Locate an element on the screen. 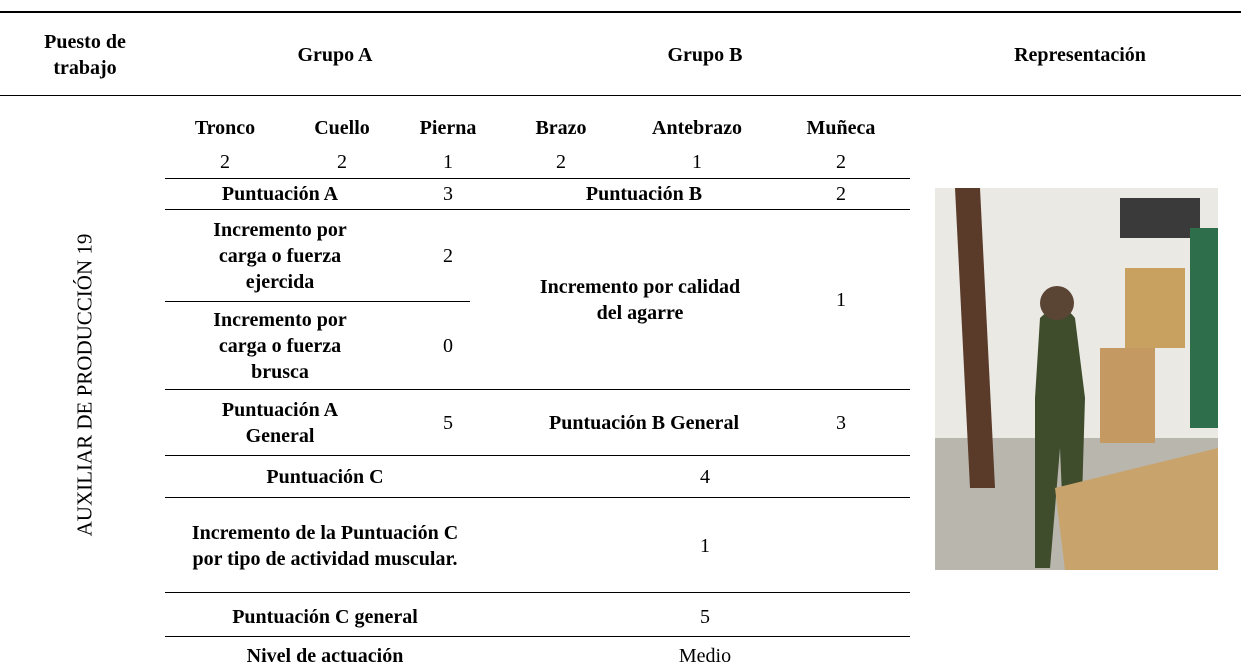 This screenshot has width=1241, height=670. header-cell: Representación is located at coordinates (1080, 55).